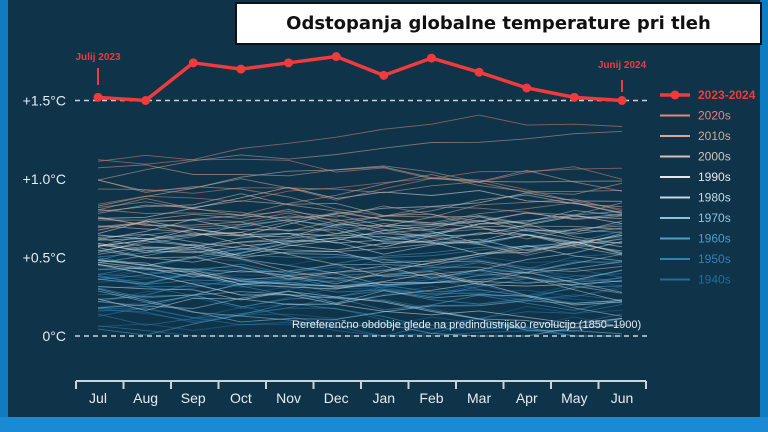 This screenshot has height=432, width=768. What do you see at coordinates (479, 398) in the screenshot?
I see `x-tick-label: Mar` at bounding box center [479, 398].